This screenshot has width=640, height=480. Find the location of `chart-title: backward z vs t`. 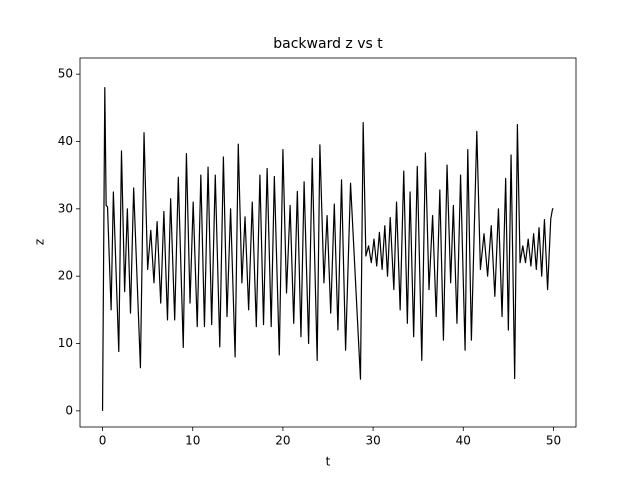

chart-title: backward z vs t is located at coordinates (328, 44).